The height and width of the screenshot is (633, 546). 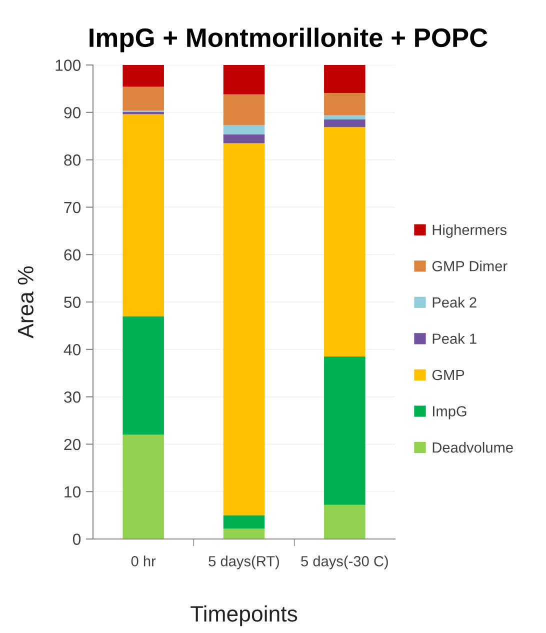 What do you see at coordinates (472, 447) in the screenshot?
I see `legend-label: Deadvolume` at bounding box center [472, 447].